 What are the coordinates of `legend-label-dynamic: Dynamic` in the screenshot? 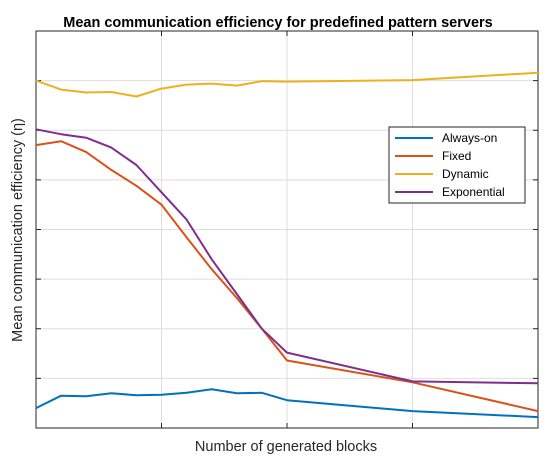 It's located at (465, 174).